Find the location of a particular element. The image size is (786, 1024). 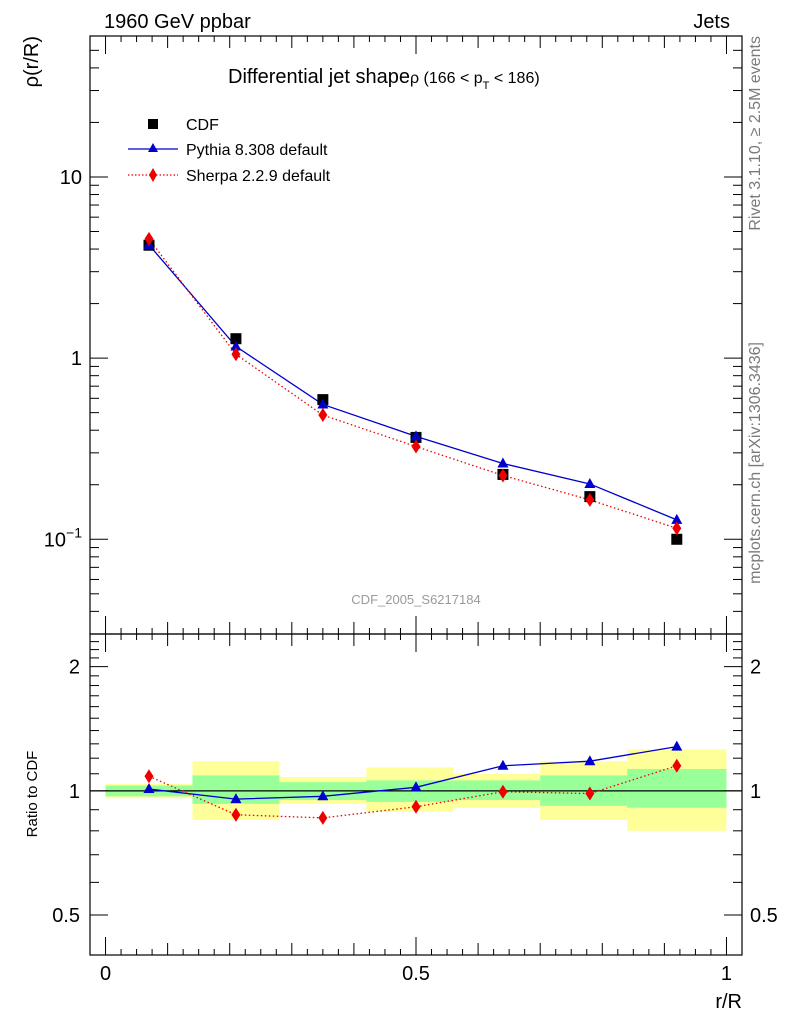

uncertainty-bands is located at coordinates (416, 790).